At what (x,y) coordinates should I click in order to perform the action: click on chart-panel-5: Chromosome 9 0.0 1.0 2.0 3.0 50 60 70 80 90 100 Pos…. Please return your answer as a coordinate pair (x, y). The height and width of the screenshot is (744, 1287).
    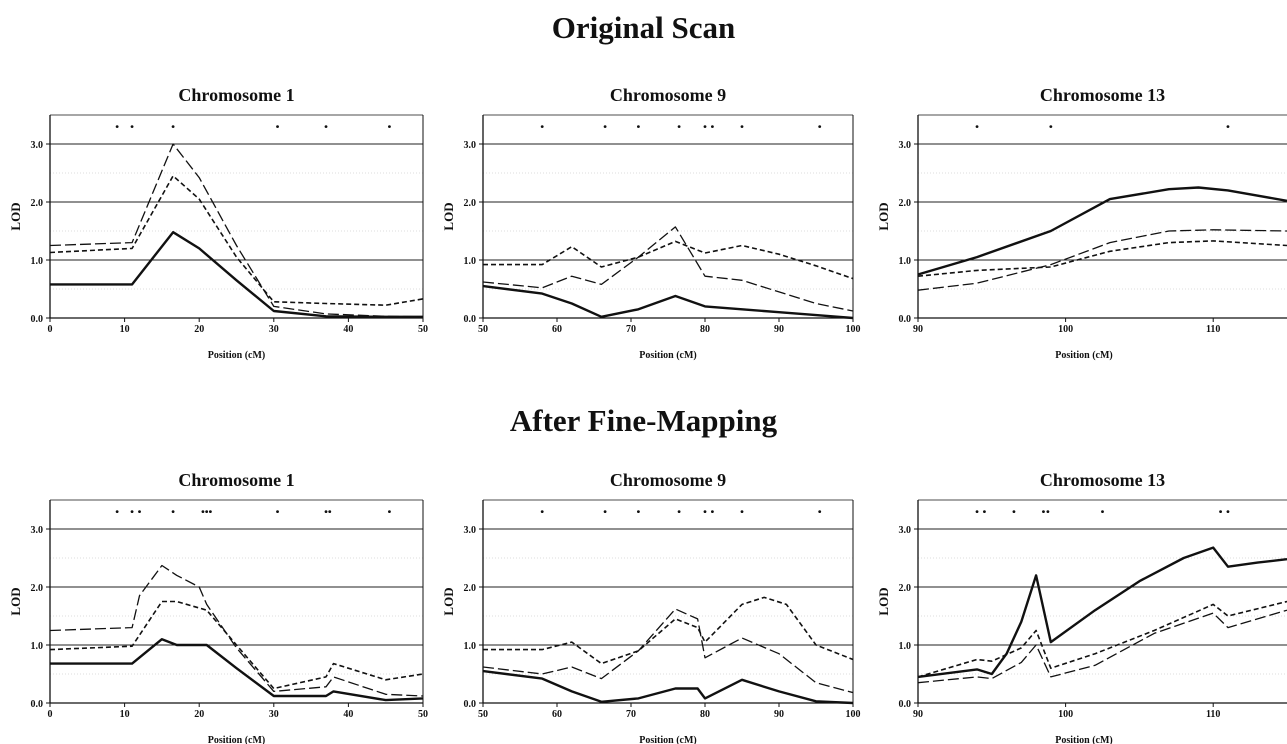
    Looking at the image, I should click on (651, 607).